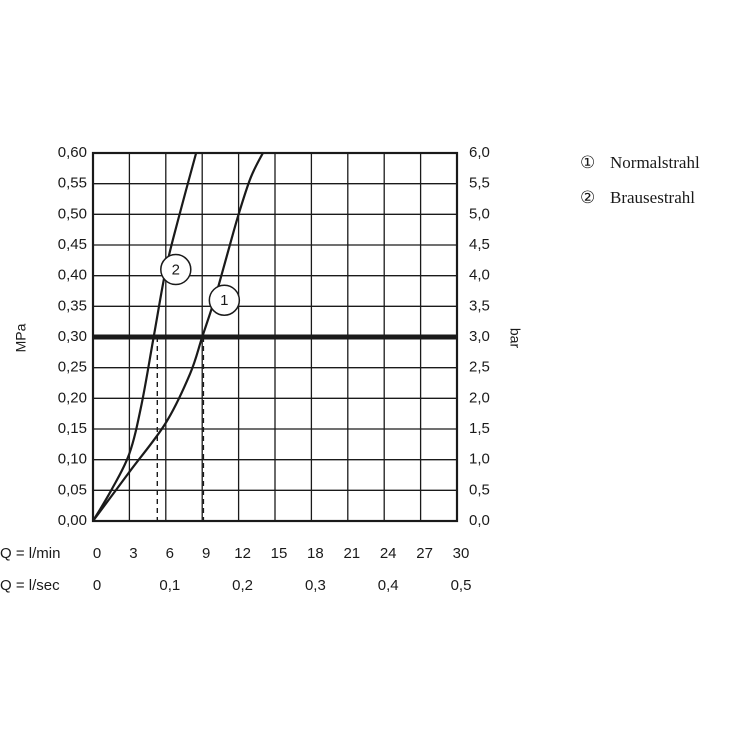  What do you see at coordinates (479, 520) in the screenshot?
I see `right-tick-label: 0,0` at bounding box center [479, 520].